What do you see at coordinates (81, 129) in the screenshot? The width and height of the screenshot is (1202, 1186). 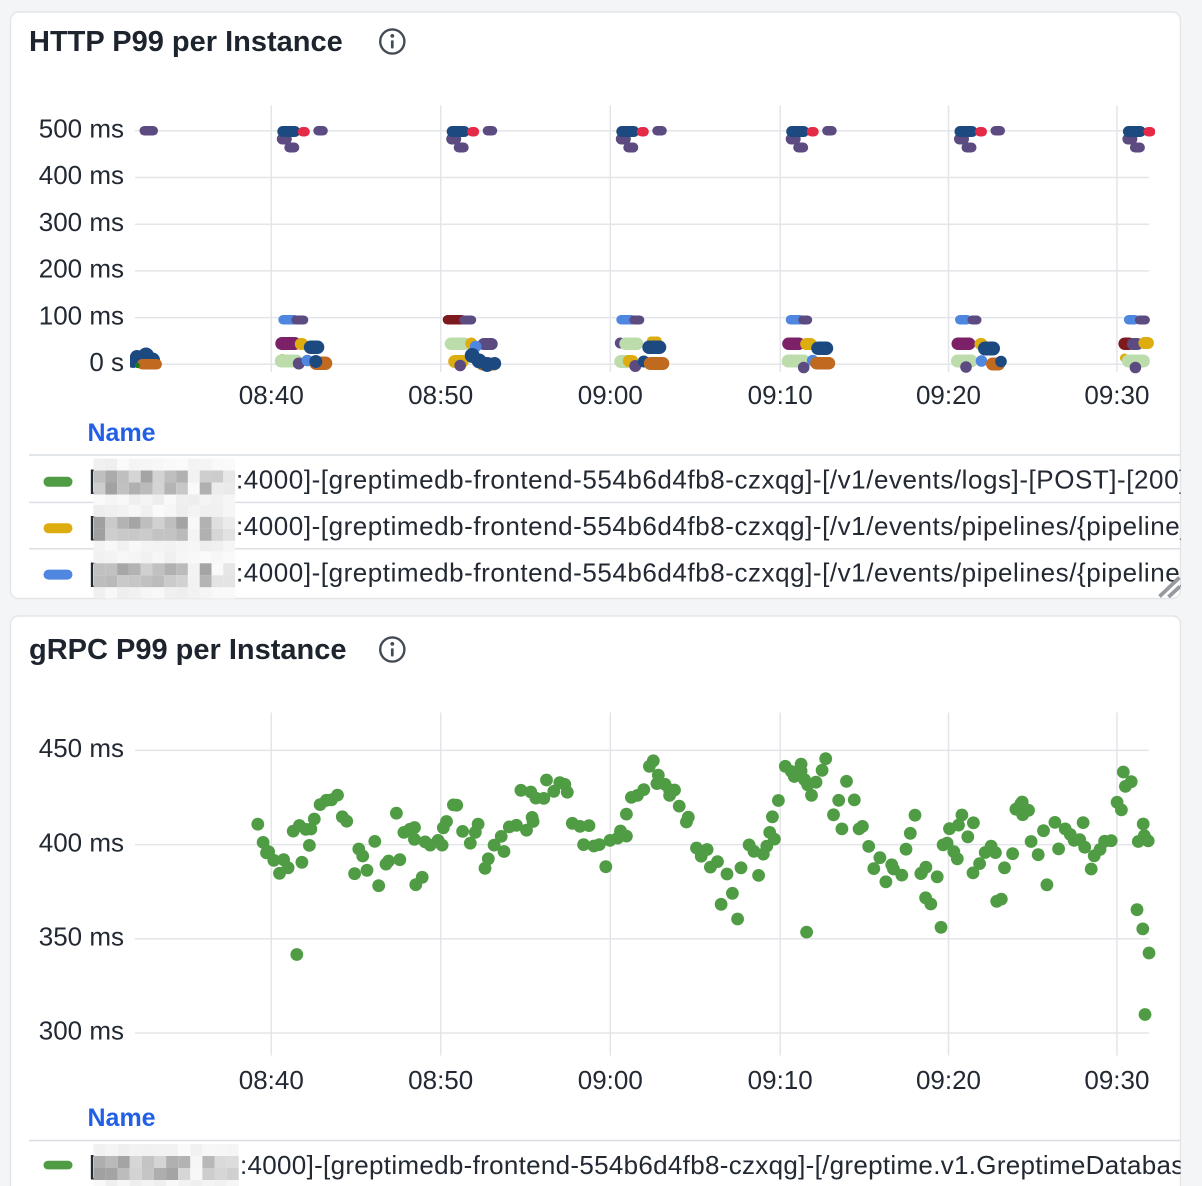 I see `svg-text: 500 ms` at bounding box center [81, 129].